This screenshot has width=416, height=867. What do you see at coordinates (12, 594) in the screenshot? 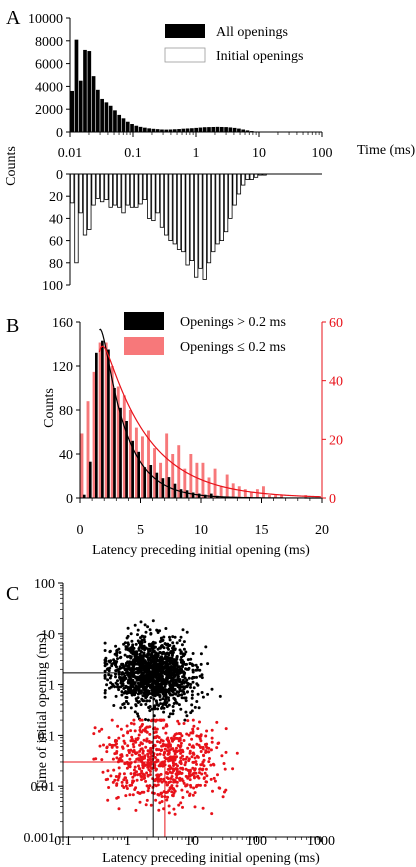
I see `panel-label-c: C` at bounding box center [12, 594].